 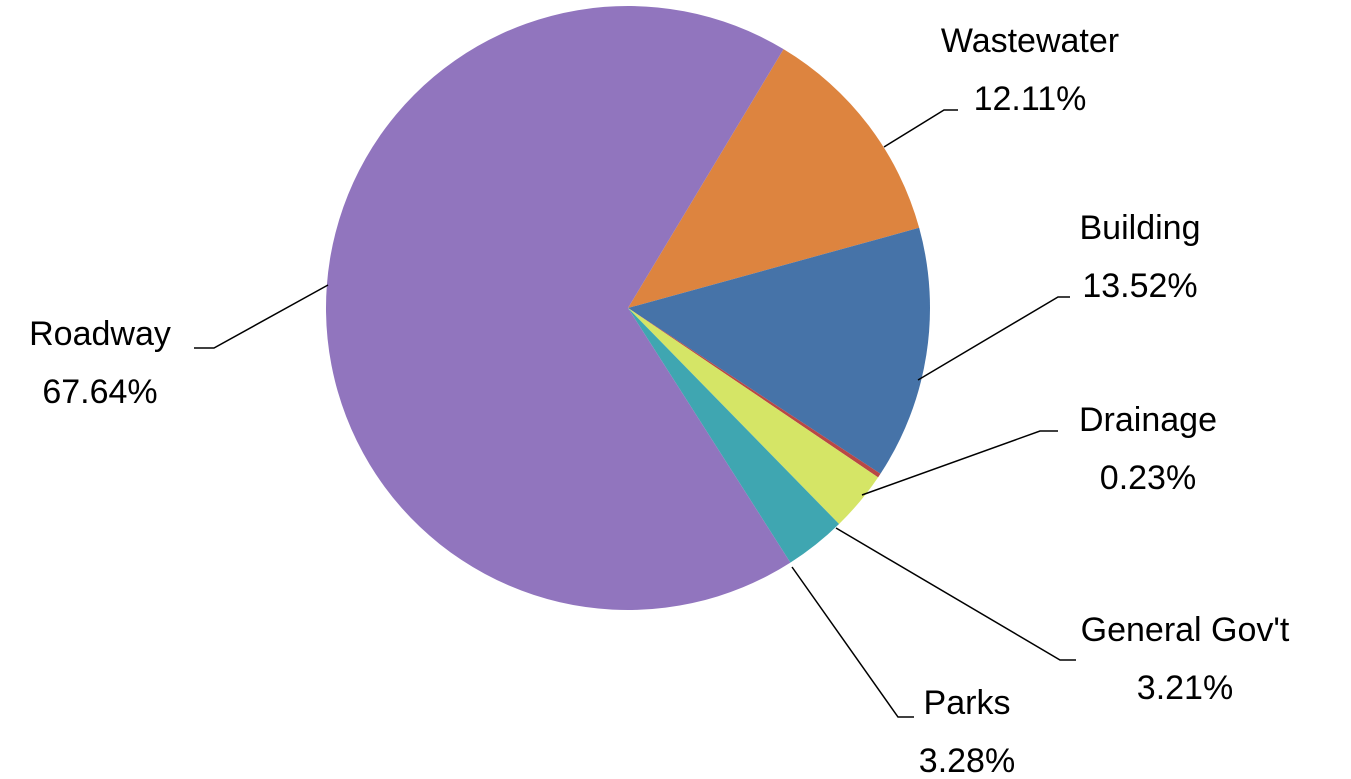 I want to click on slice-percent-building: 13.52%, so click(x=1139, y=286).